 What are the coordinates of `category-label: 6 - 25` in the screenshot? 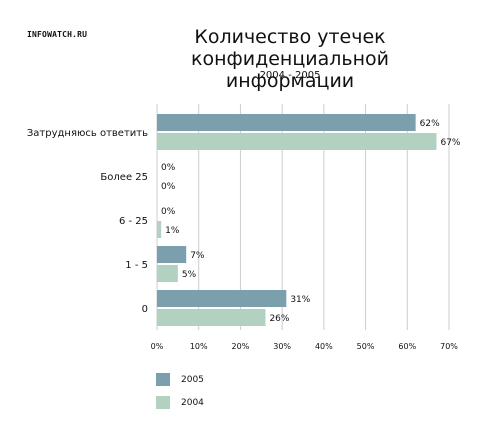 It's located at (133, 221).